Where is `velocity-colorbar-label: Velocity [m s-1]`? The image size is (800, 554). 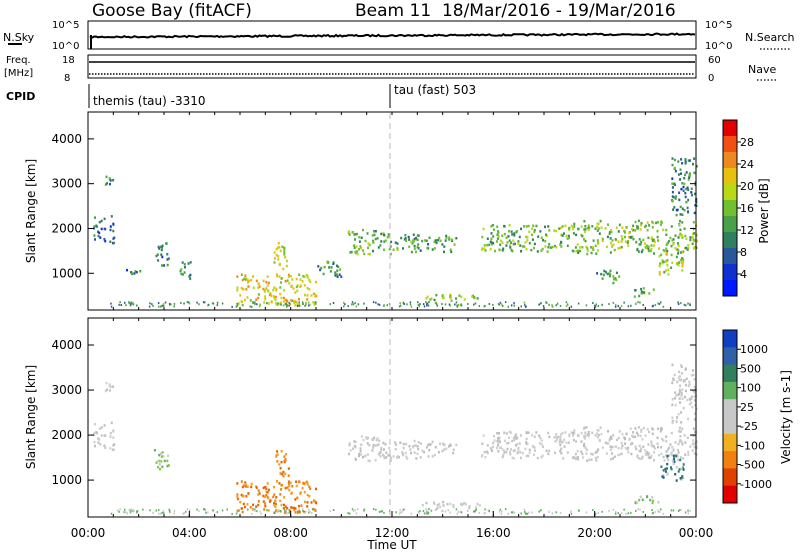 velocity-colorbar-label: Velocity [m s-1] is located at coordinates (786, 417).